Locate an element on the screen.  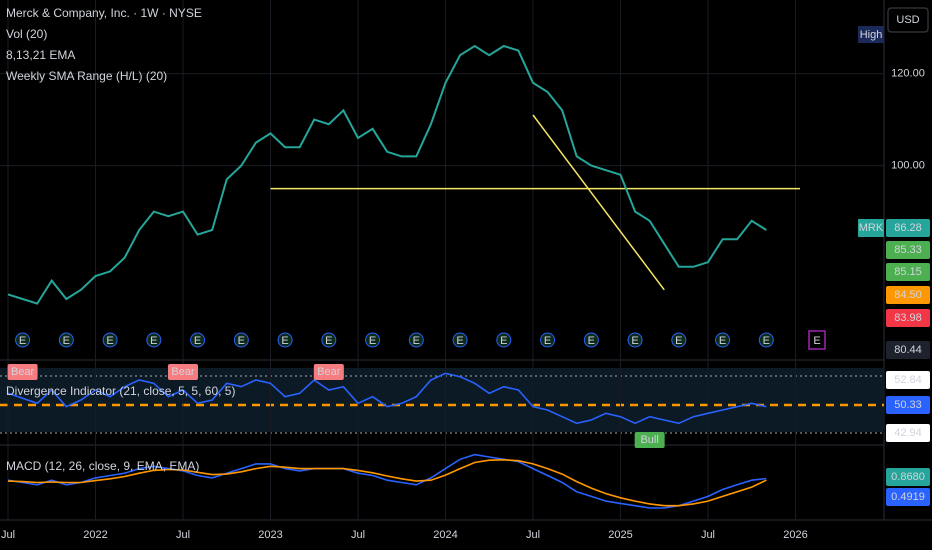
scale-tag: 83.98 is located at coordinates (908, 318).